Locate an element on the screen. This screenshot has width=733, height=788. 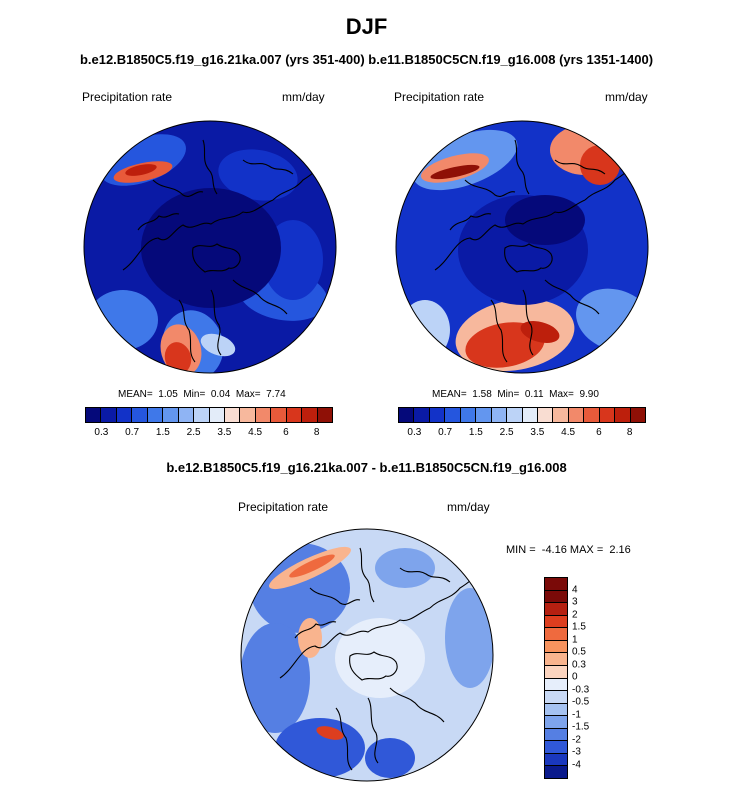
panel2-units-label: mm/day is located at coordinates (626, 97).